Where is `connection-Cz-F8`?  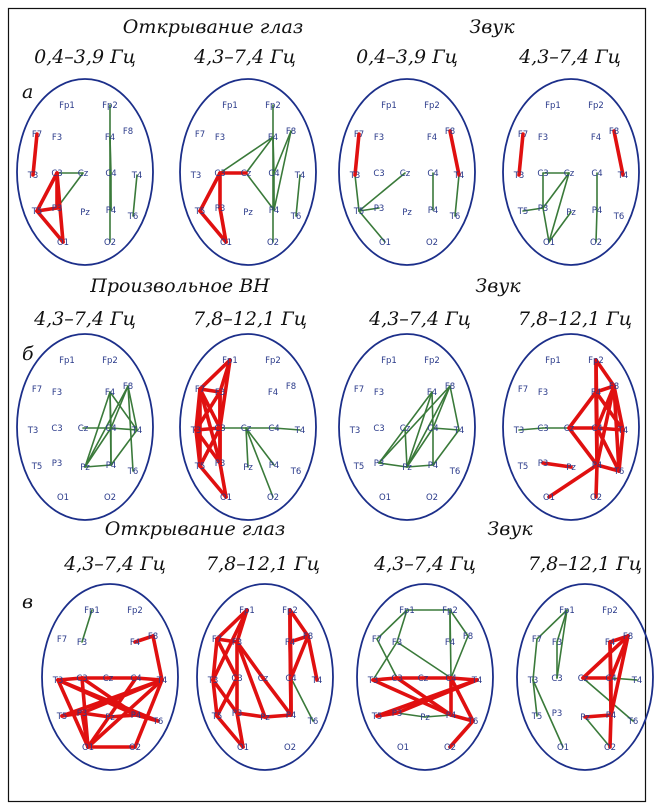 connection-Cz-F8 is located at coordinates (605, 657).